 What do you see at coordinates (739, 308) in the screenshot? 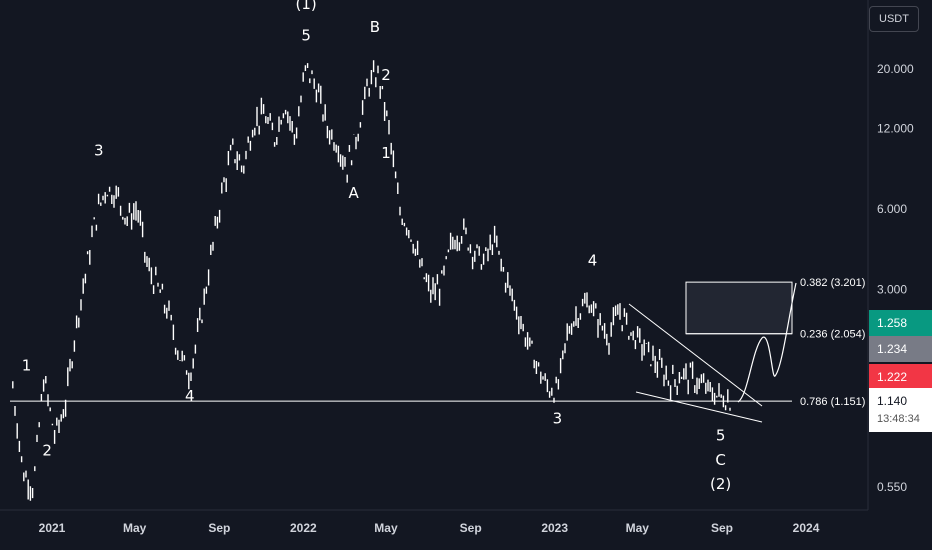
I see `fib-zone` at bounding box center [739, 308].